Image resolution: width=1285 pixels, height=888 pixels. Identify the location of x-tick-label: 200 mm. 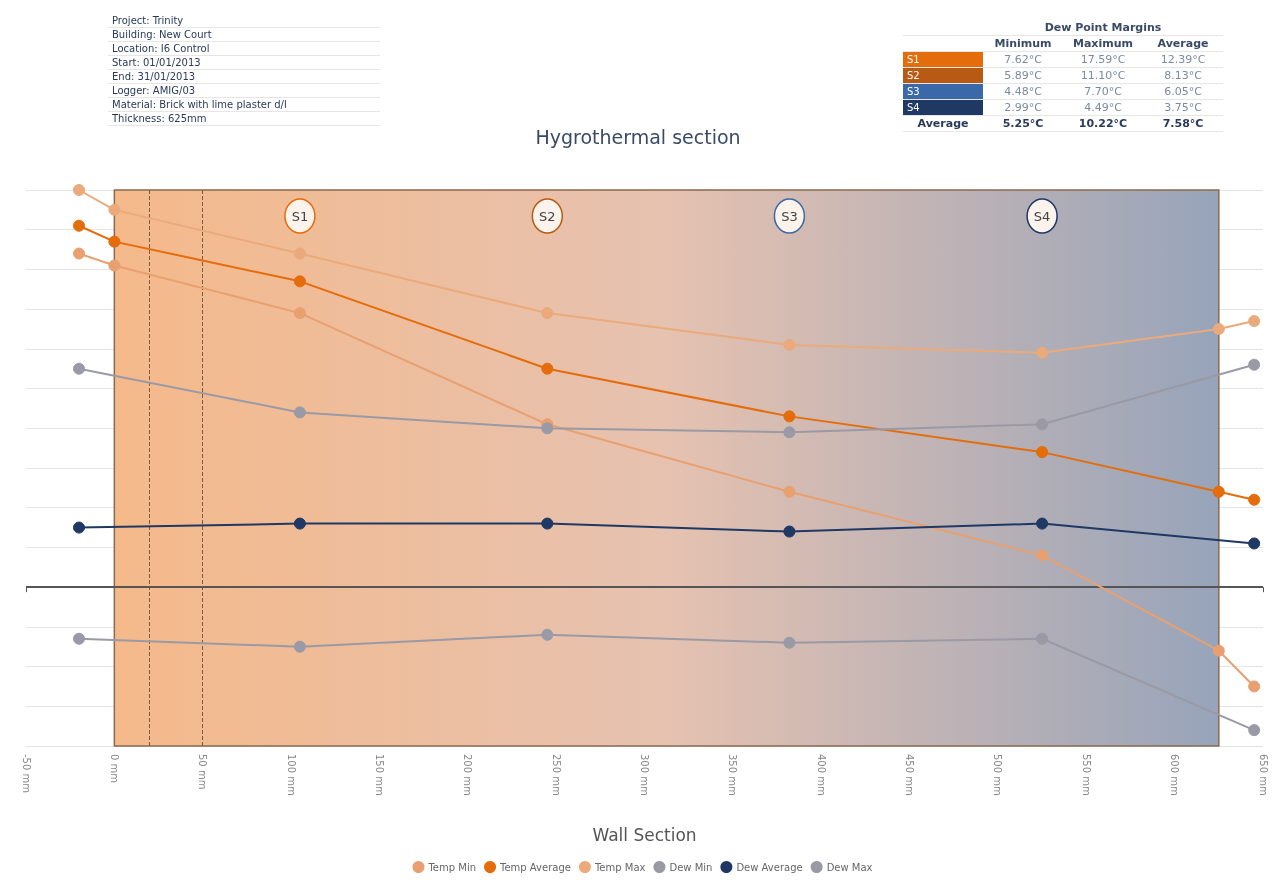
(468, 775).